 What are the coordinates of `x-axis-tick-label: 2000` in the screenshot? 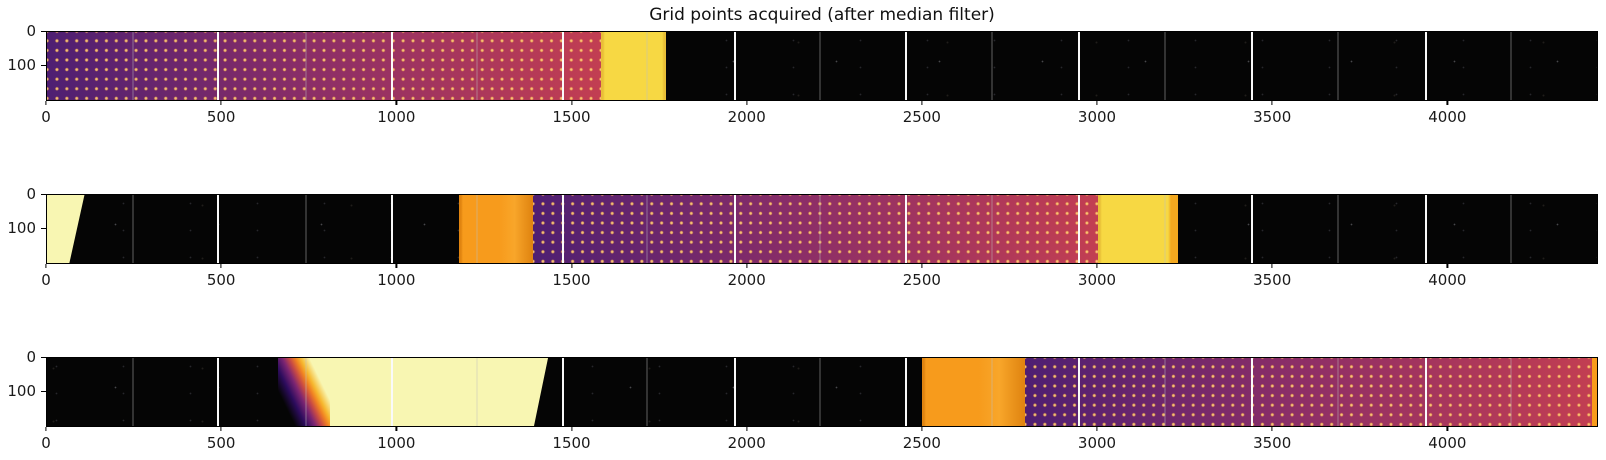 It's located at (746, 280).